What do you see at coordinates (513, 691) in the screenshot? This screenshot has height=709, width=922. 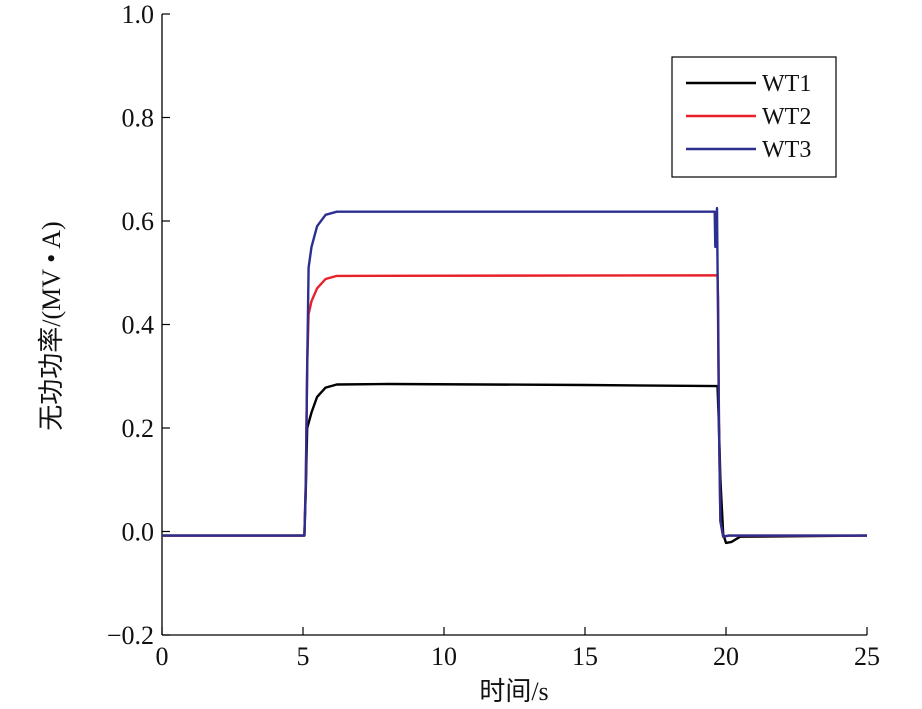 I see `x-axis-label: 时间/s` at bounding box center [513, 691].